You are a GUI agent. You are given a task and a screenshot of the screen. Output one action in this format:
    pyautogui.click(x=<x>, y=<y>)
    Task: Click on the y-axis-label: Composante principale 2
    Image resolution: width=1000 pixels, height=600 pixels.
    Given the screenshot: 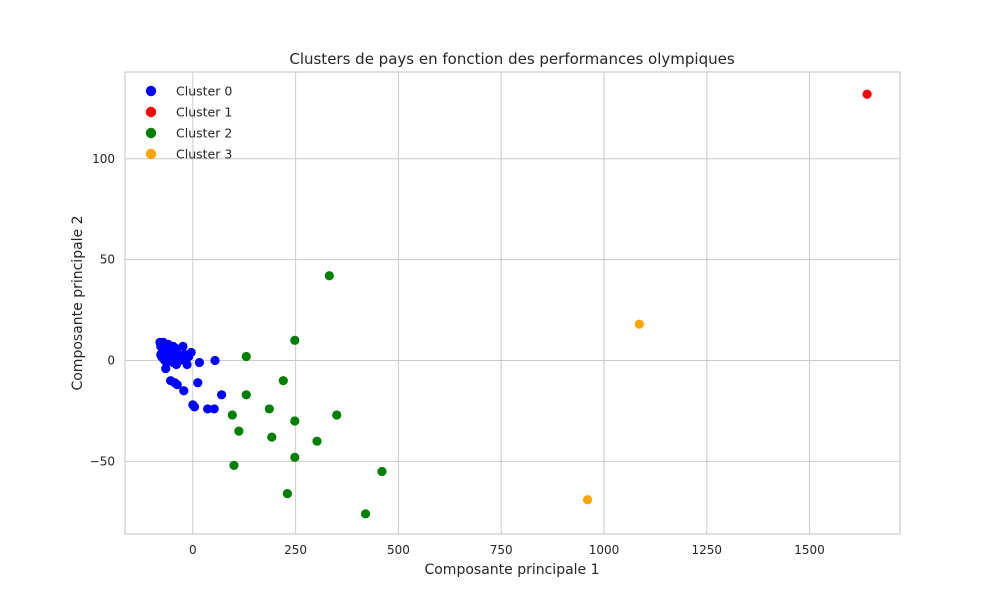 What is the action you would take?
    pyautogui.click(x=78, y=302)
    